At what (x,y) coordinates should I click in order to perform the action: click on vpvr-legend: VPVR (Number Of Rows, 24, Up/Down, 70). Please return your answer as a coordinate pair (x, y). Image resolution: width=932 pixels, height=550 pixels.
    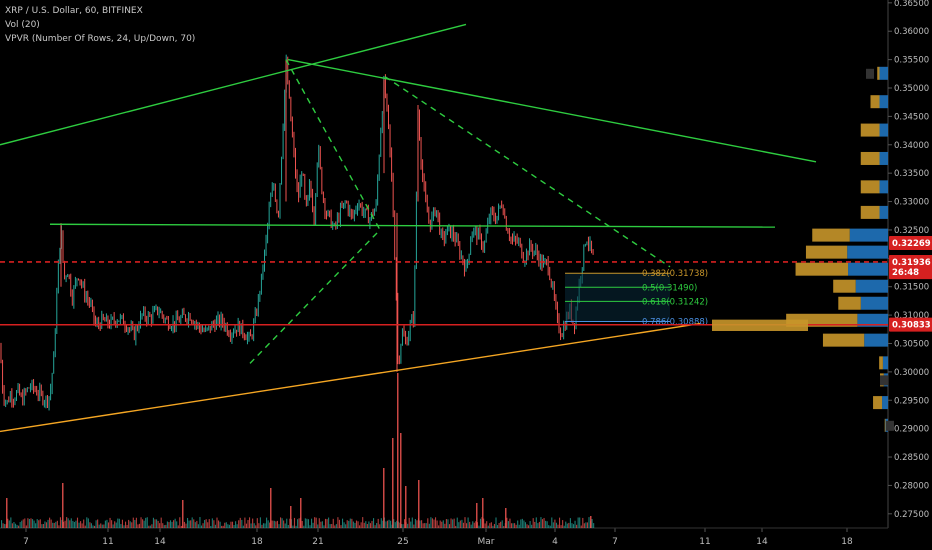
    Looking at the image, I should click on (100, 39).